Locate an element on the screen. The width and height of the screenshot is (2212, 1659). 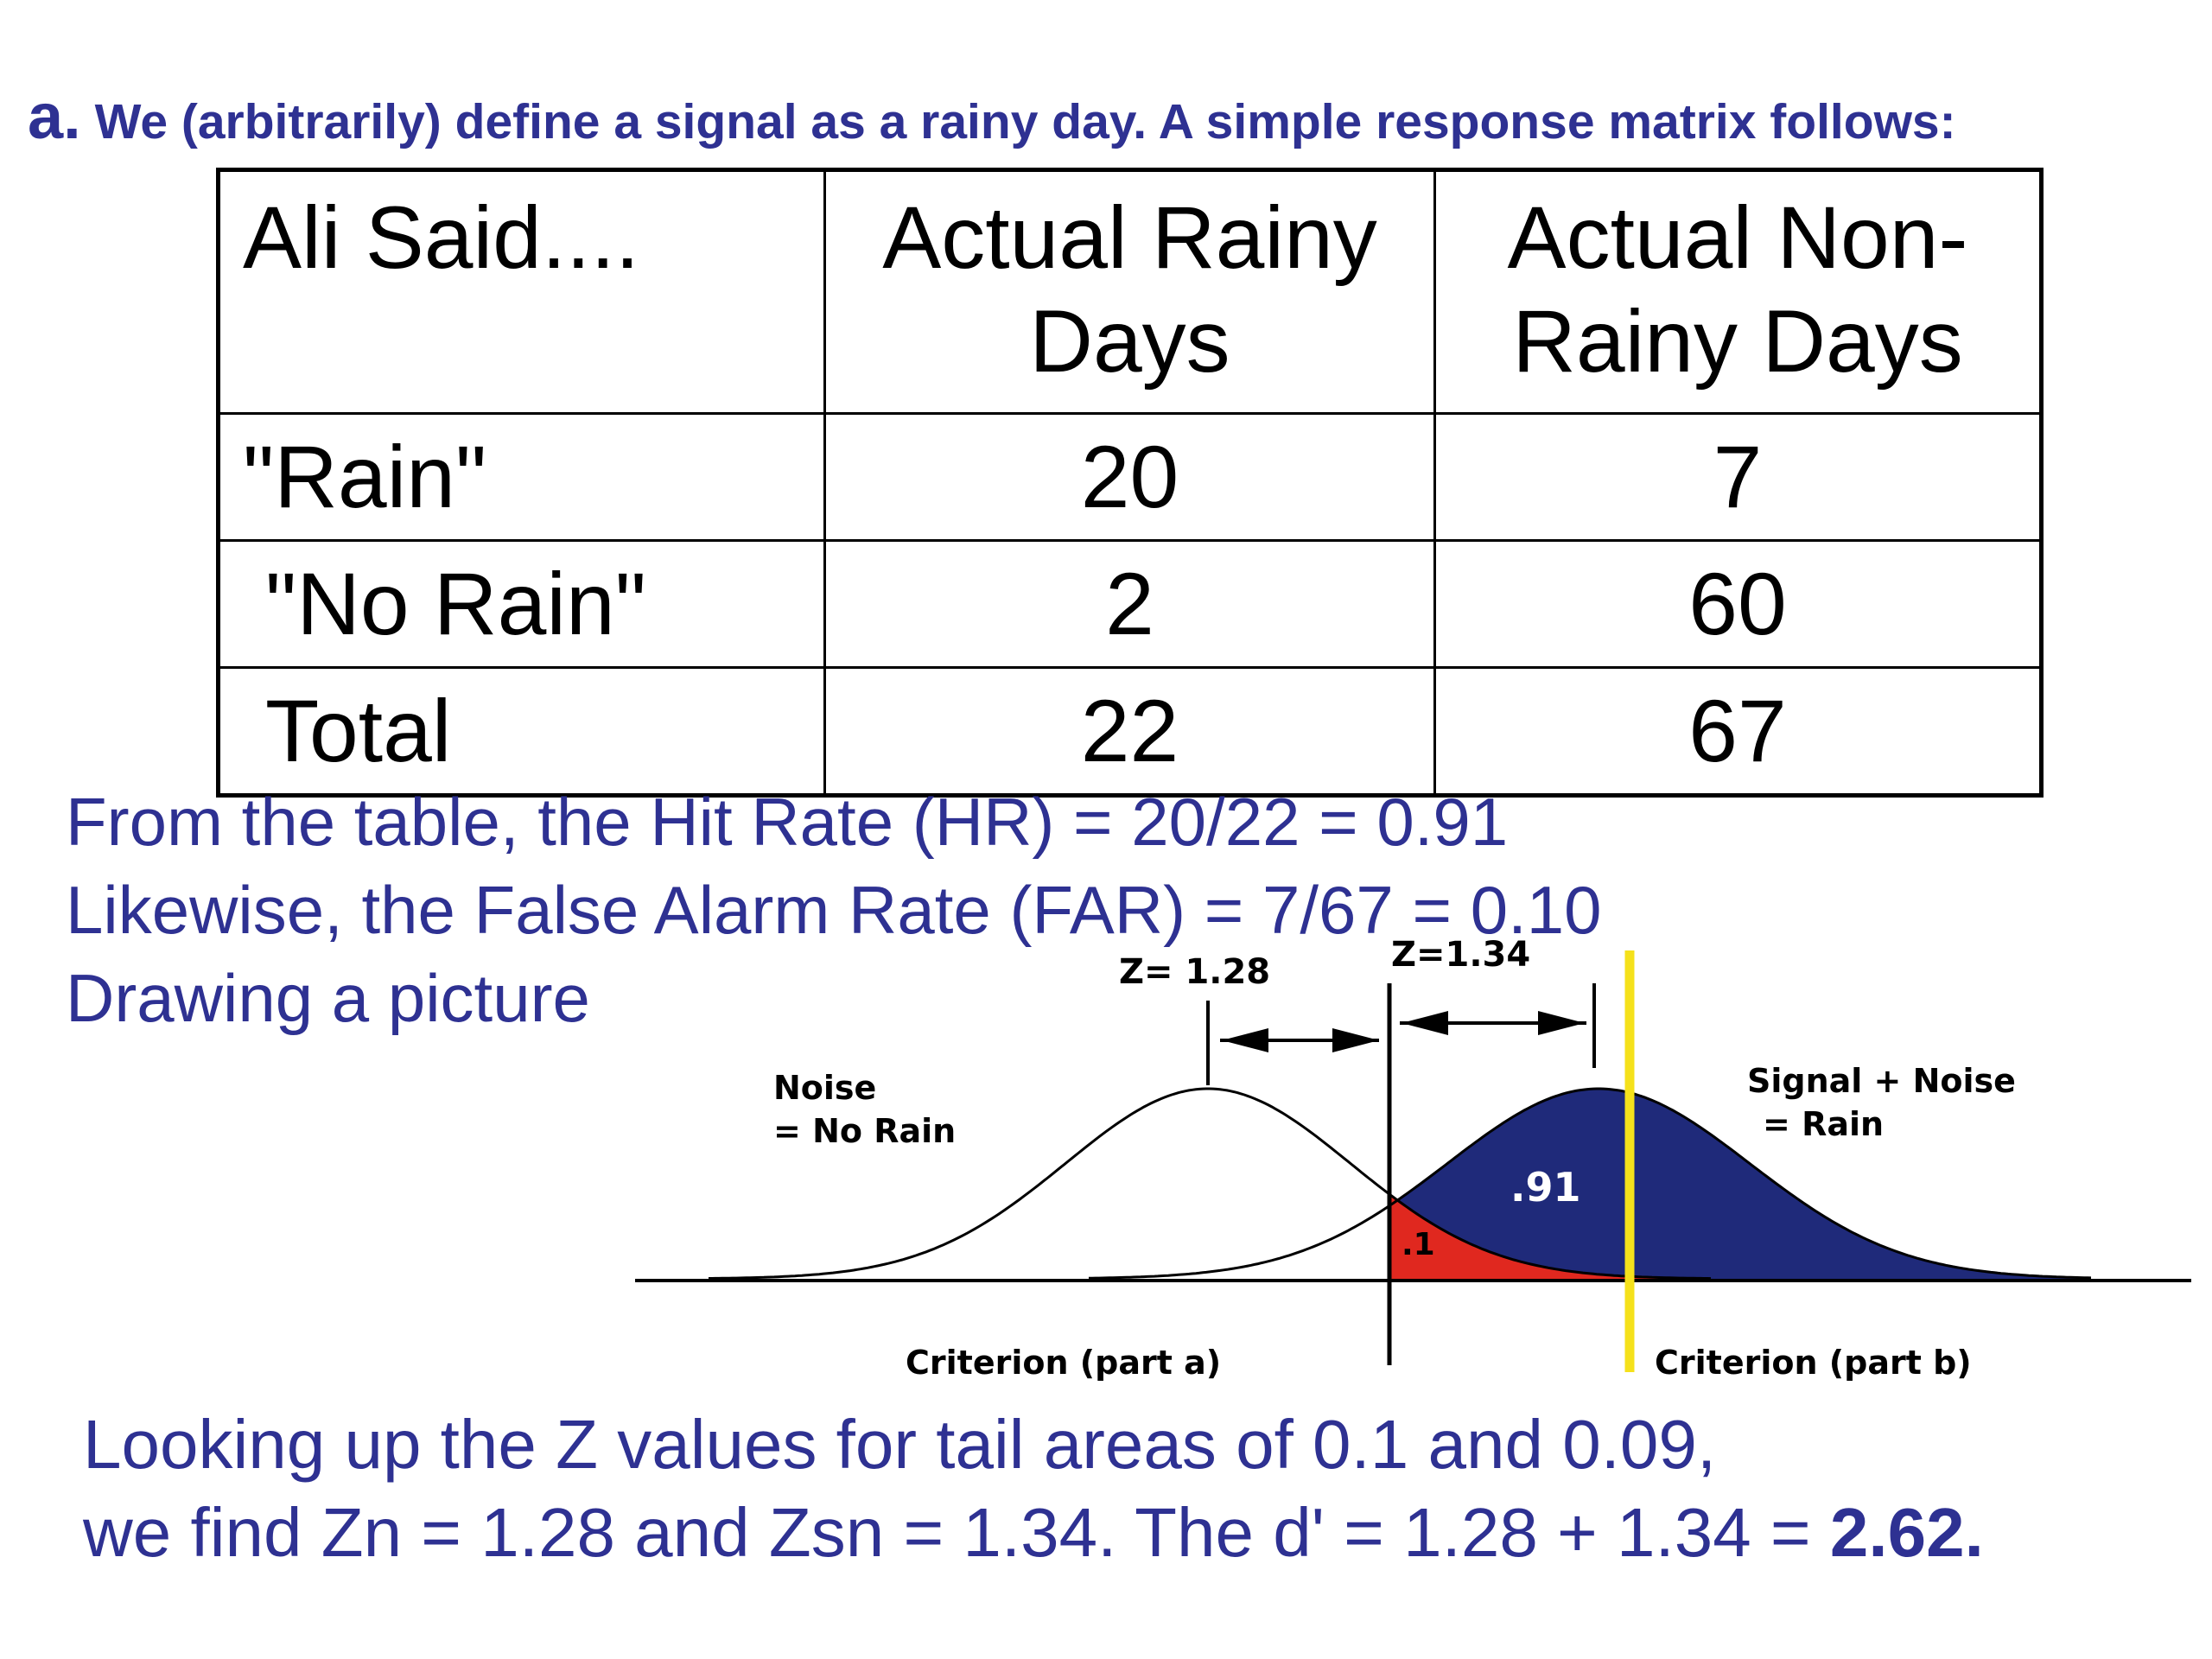
cell-rainy: 22 is located at coordinates (1129, 731).